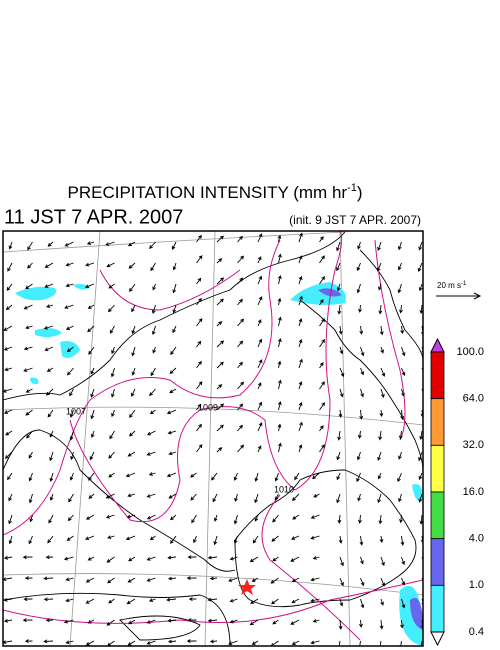 Image resolution: width=500 pixels, height=650 pixels. Describe the element at coordinates (473, 492) in the screenshot. I see `colorbar-label: 16.0` at that location.